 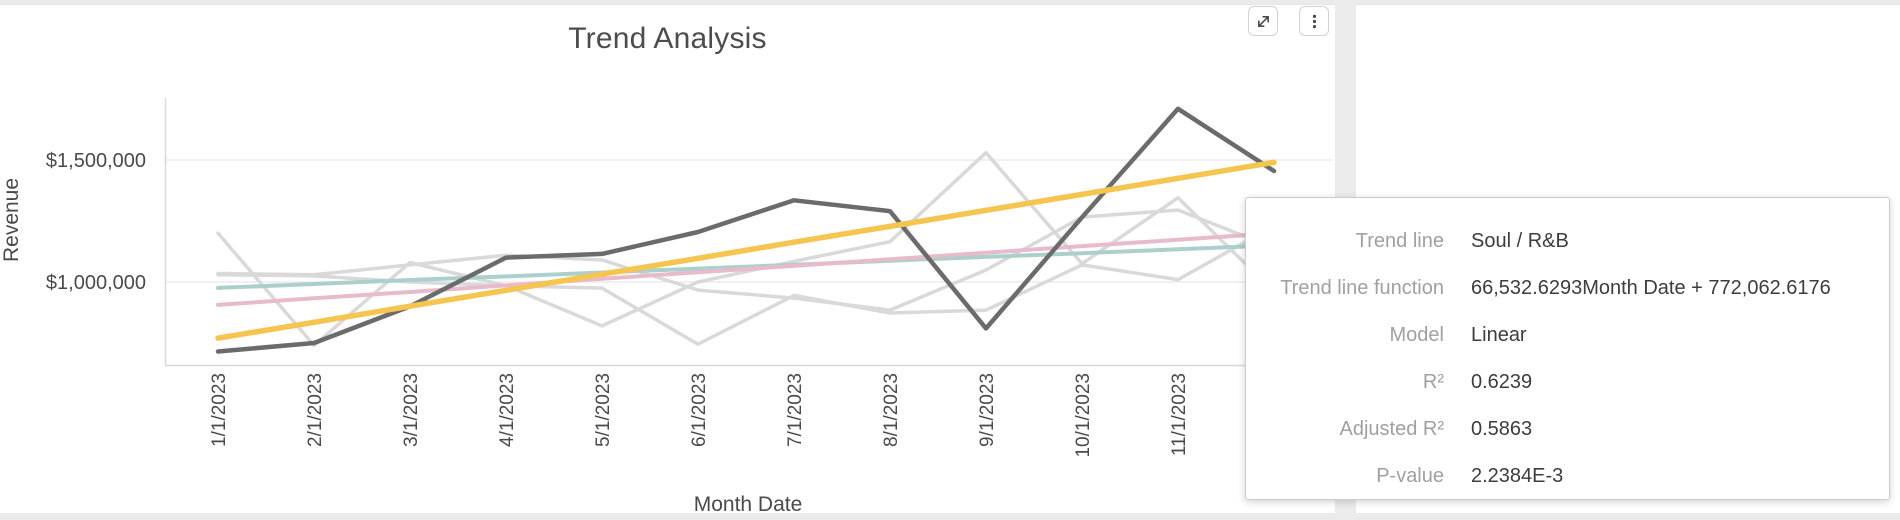 I want to click on tooltip-value: 0.5863, so click(x=1502, y=429).